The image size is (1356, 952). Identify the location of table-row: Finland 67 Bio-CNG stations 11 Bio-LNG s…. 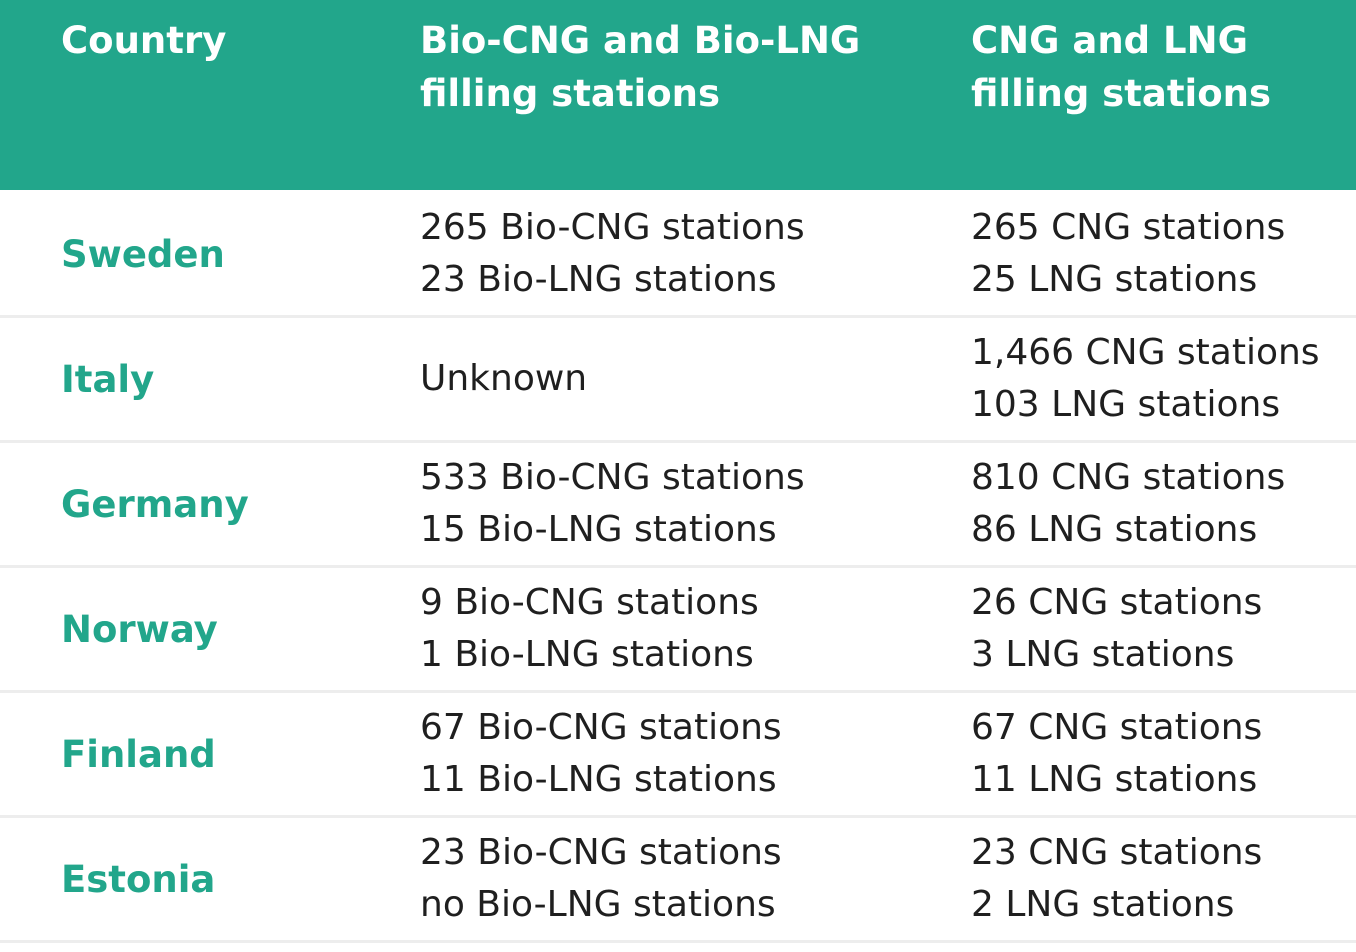
(678, 755).